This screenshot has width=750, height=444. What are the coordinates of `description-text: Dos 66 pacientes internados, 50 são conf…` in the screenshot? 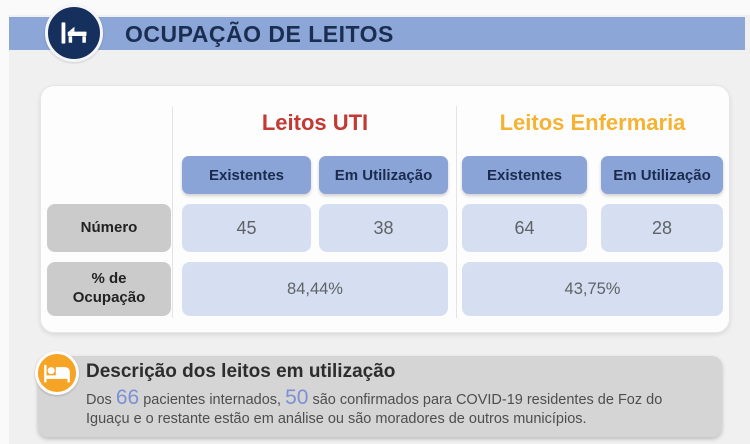 It's located at (394, 407).